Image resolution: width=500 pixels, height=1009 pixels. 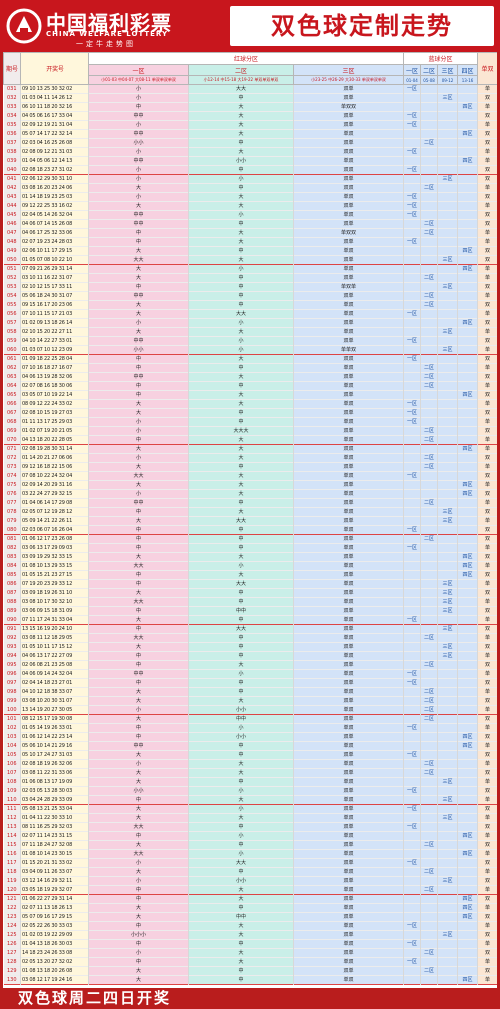 What do you see at coordinates (54, 980) in the screenshot?
I see `draw-numbers-cell: 03 08 12 17 19 24 16` at bounding box center [54, 980].